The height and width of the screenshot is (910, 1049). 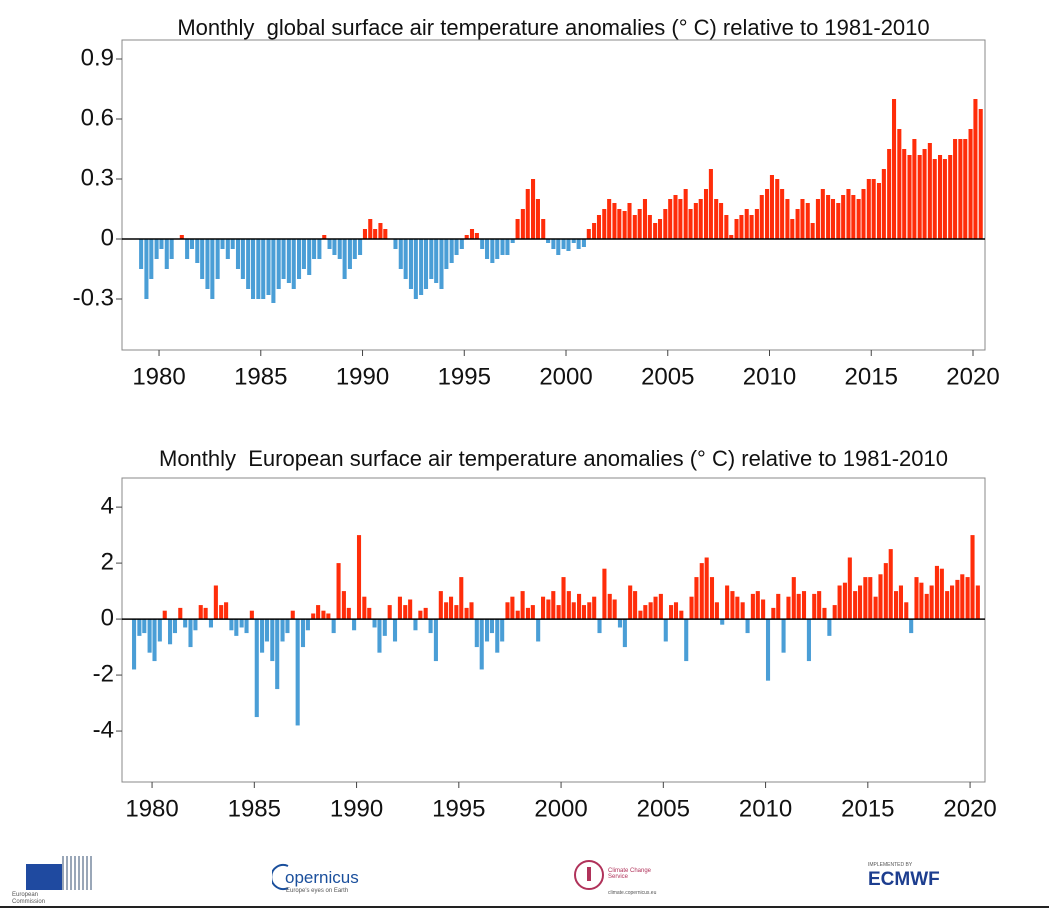 I want to click on x-tick-label: 2010, so click(x=765, y=808).